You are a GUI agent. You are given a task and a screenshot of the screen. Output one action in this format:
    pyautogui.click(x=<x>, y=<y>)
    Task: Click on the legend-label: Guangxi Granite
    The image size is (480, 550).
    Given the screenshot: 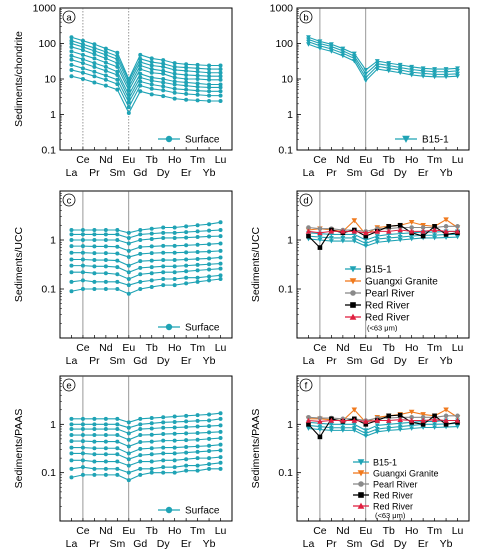 What is the action you would take?
    pyautogui.click(x=406, y=474)
    